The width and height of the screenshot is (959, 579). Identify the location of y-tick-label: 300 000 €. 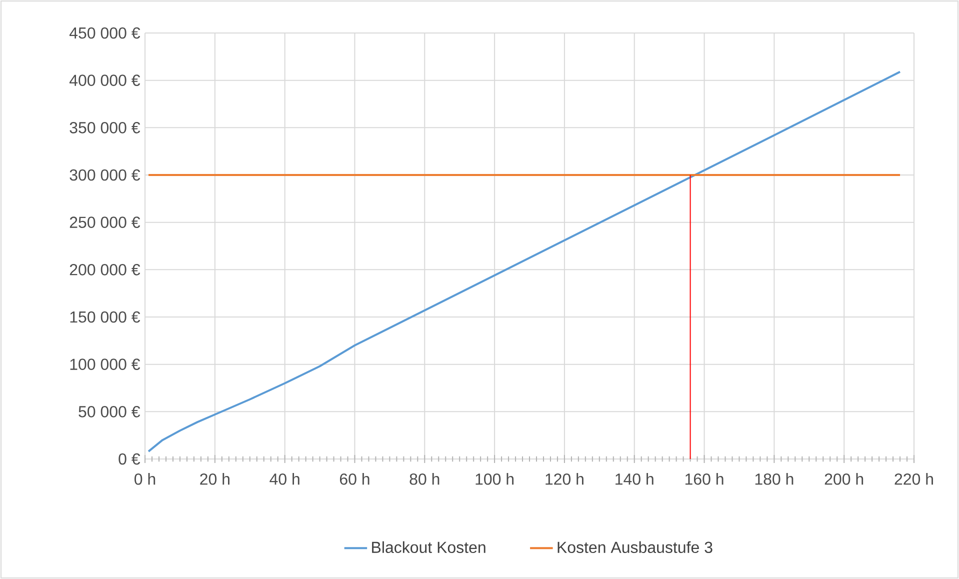
(105, 175).